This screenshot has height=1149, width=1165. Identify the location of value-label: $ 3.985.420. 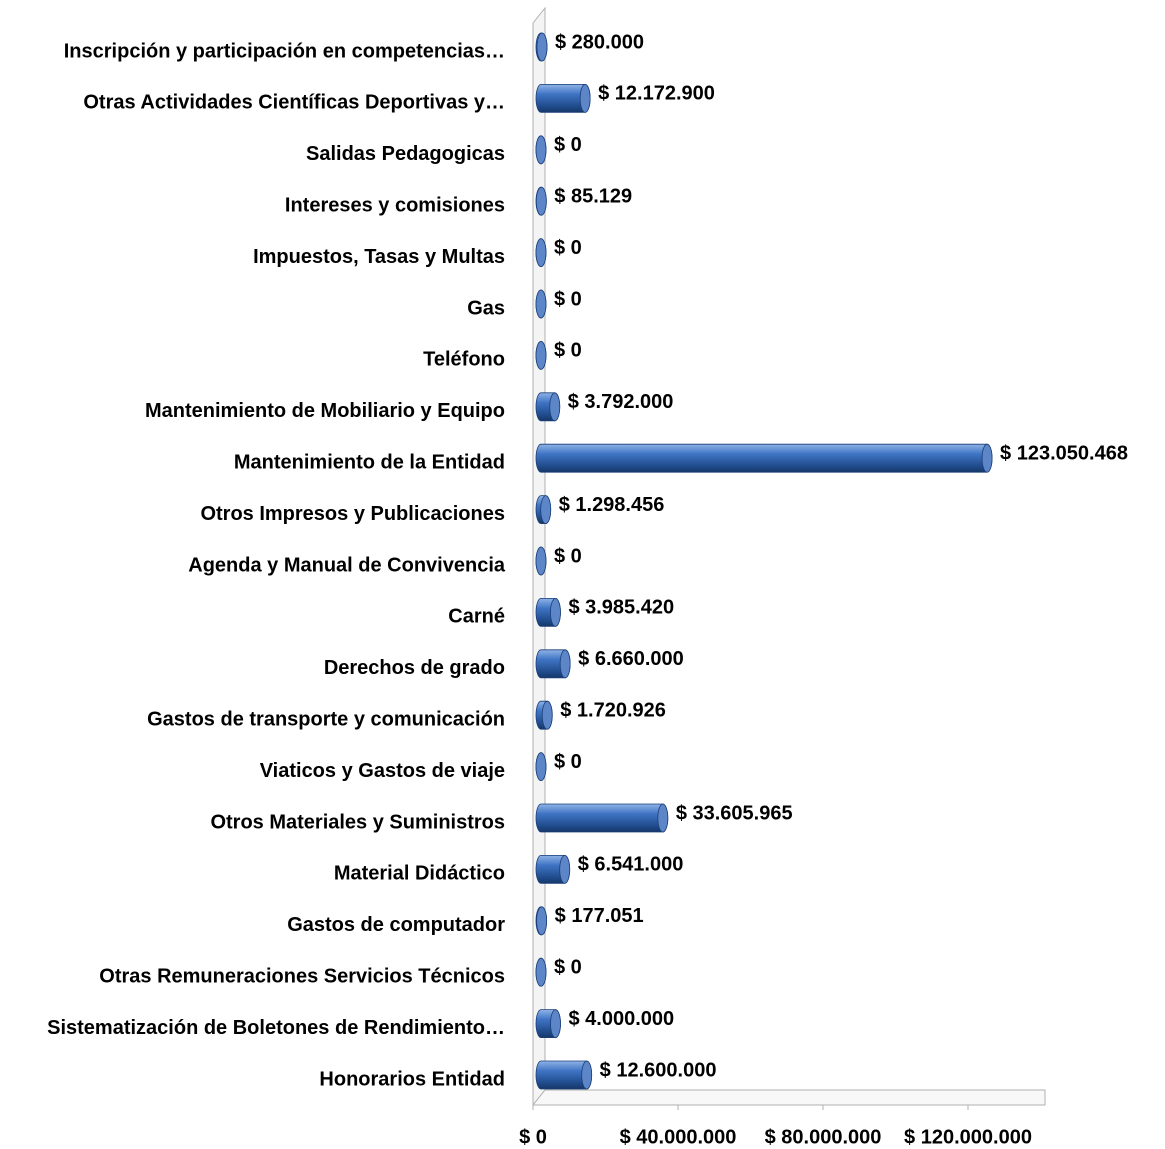
(621, 608).